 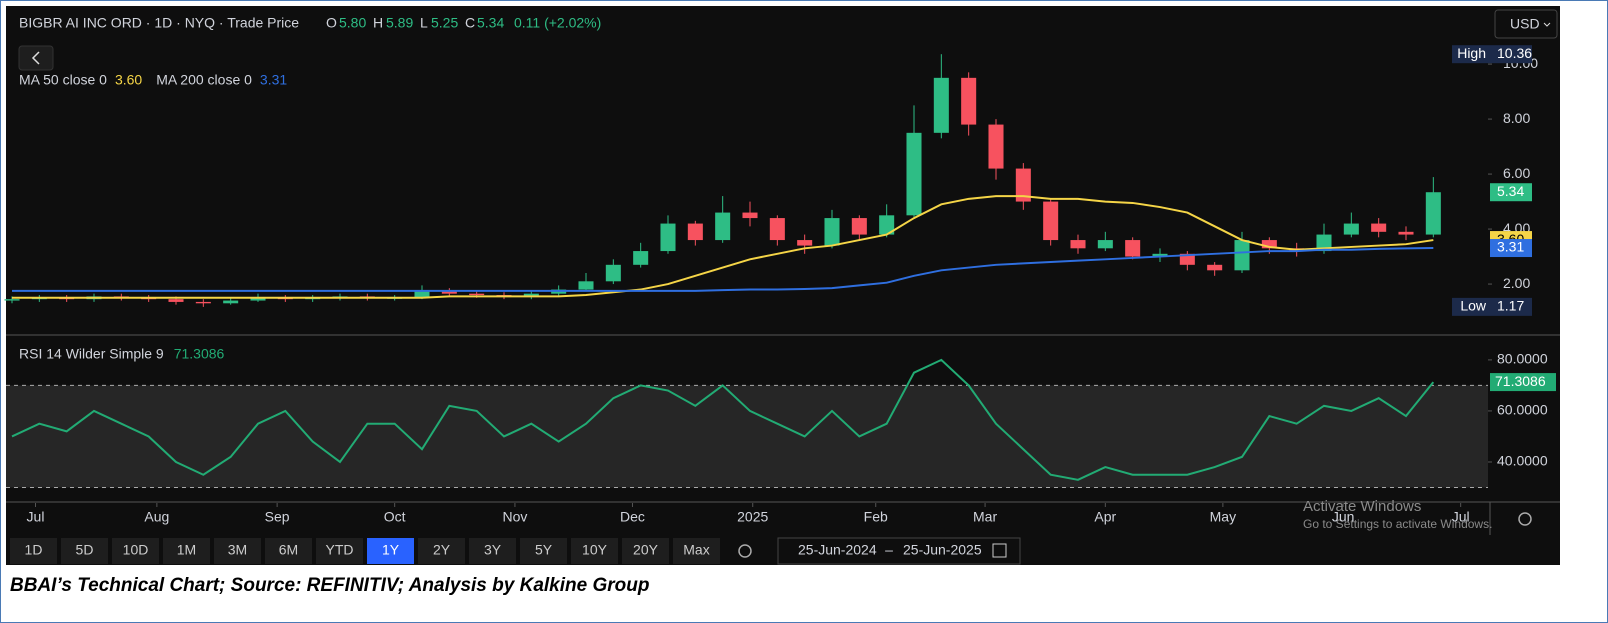 I want to click on x-tick-label: May, so click(x=1223, y=517).